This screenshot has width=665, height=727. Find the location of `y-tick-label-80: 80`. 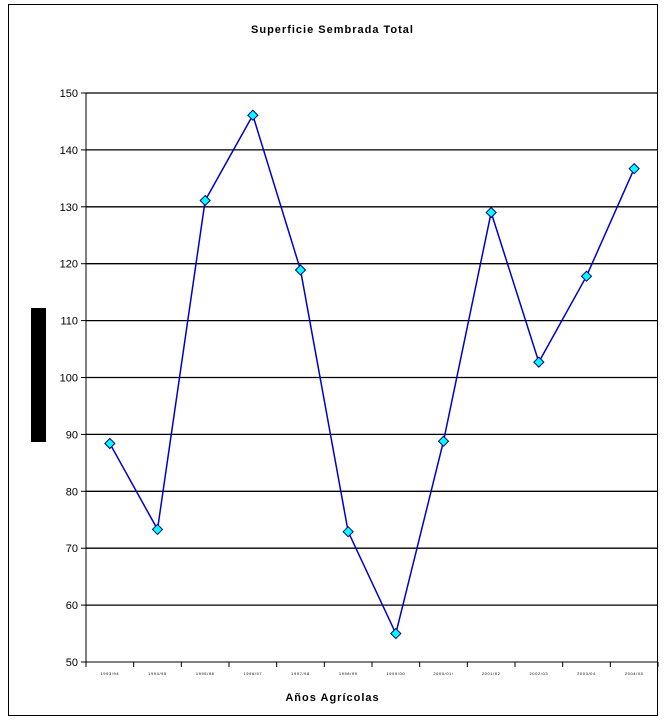

y-tick-label-80: 80 is located at coordinates (72, 492).